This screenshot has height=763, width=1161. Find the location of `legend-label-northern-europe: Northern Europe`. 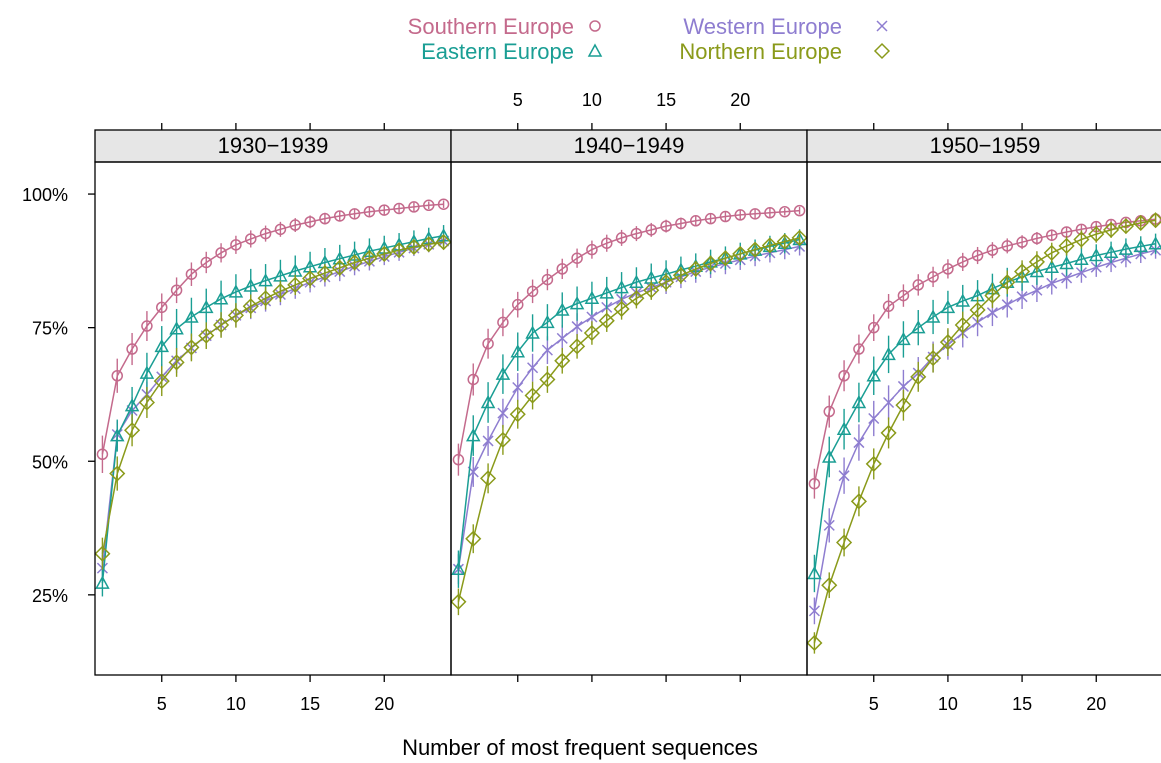

legend-label-northern-europe: Northern Europe is located at coordinates (760, 51).